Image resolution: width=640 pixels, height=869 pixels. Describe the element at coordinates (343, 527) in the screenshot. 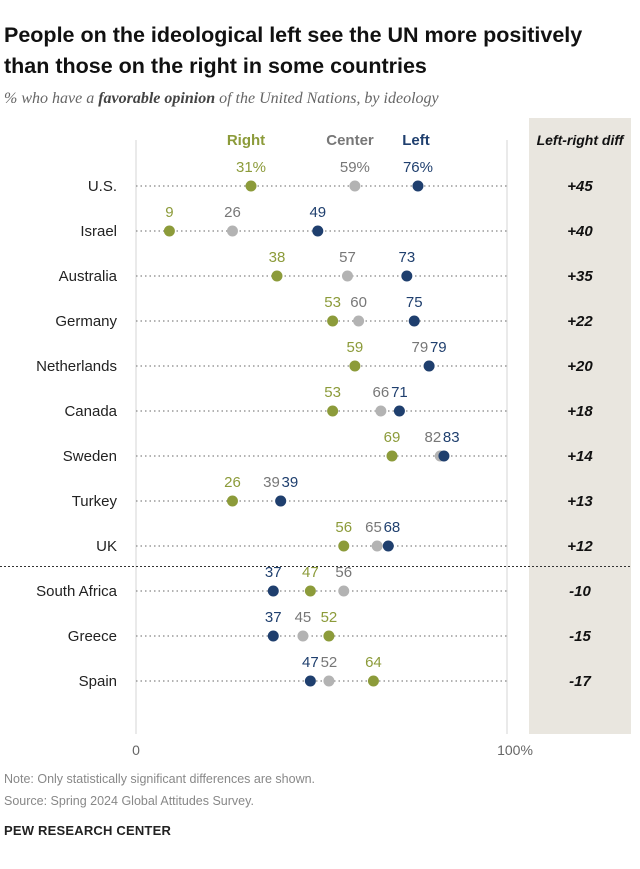

I see `value-label-right-uk: 56` at that location.